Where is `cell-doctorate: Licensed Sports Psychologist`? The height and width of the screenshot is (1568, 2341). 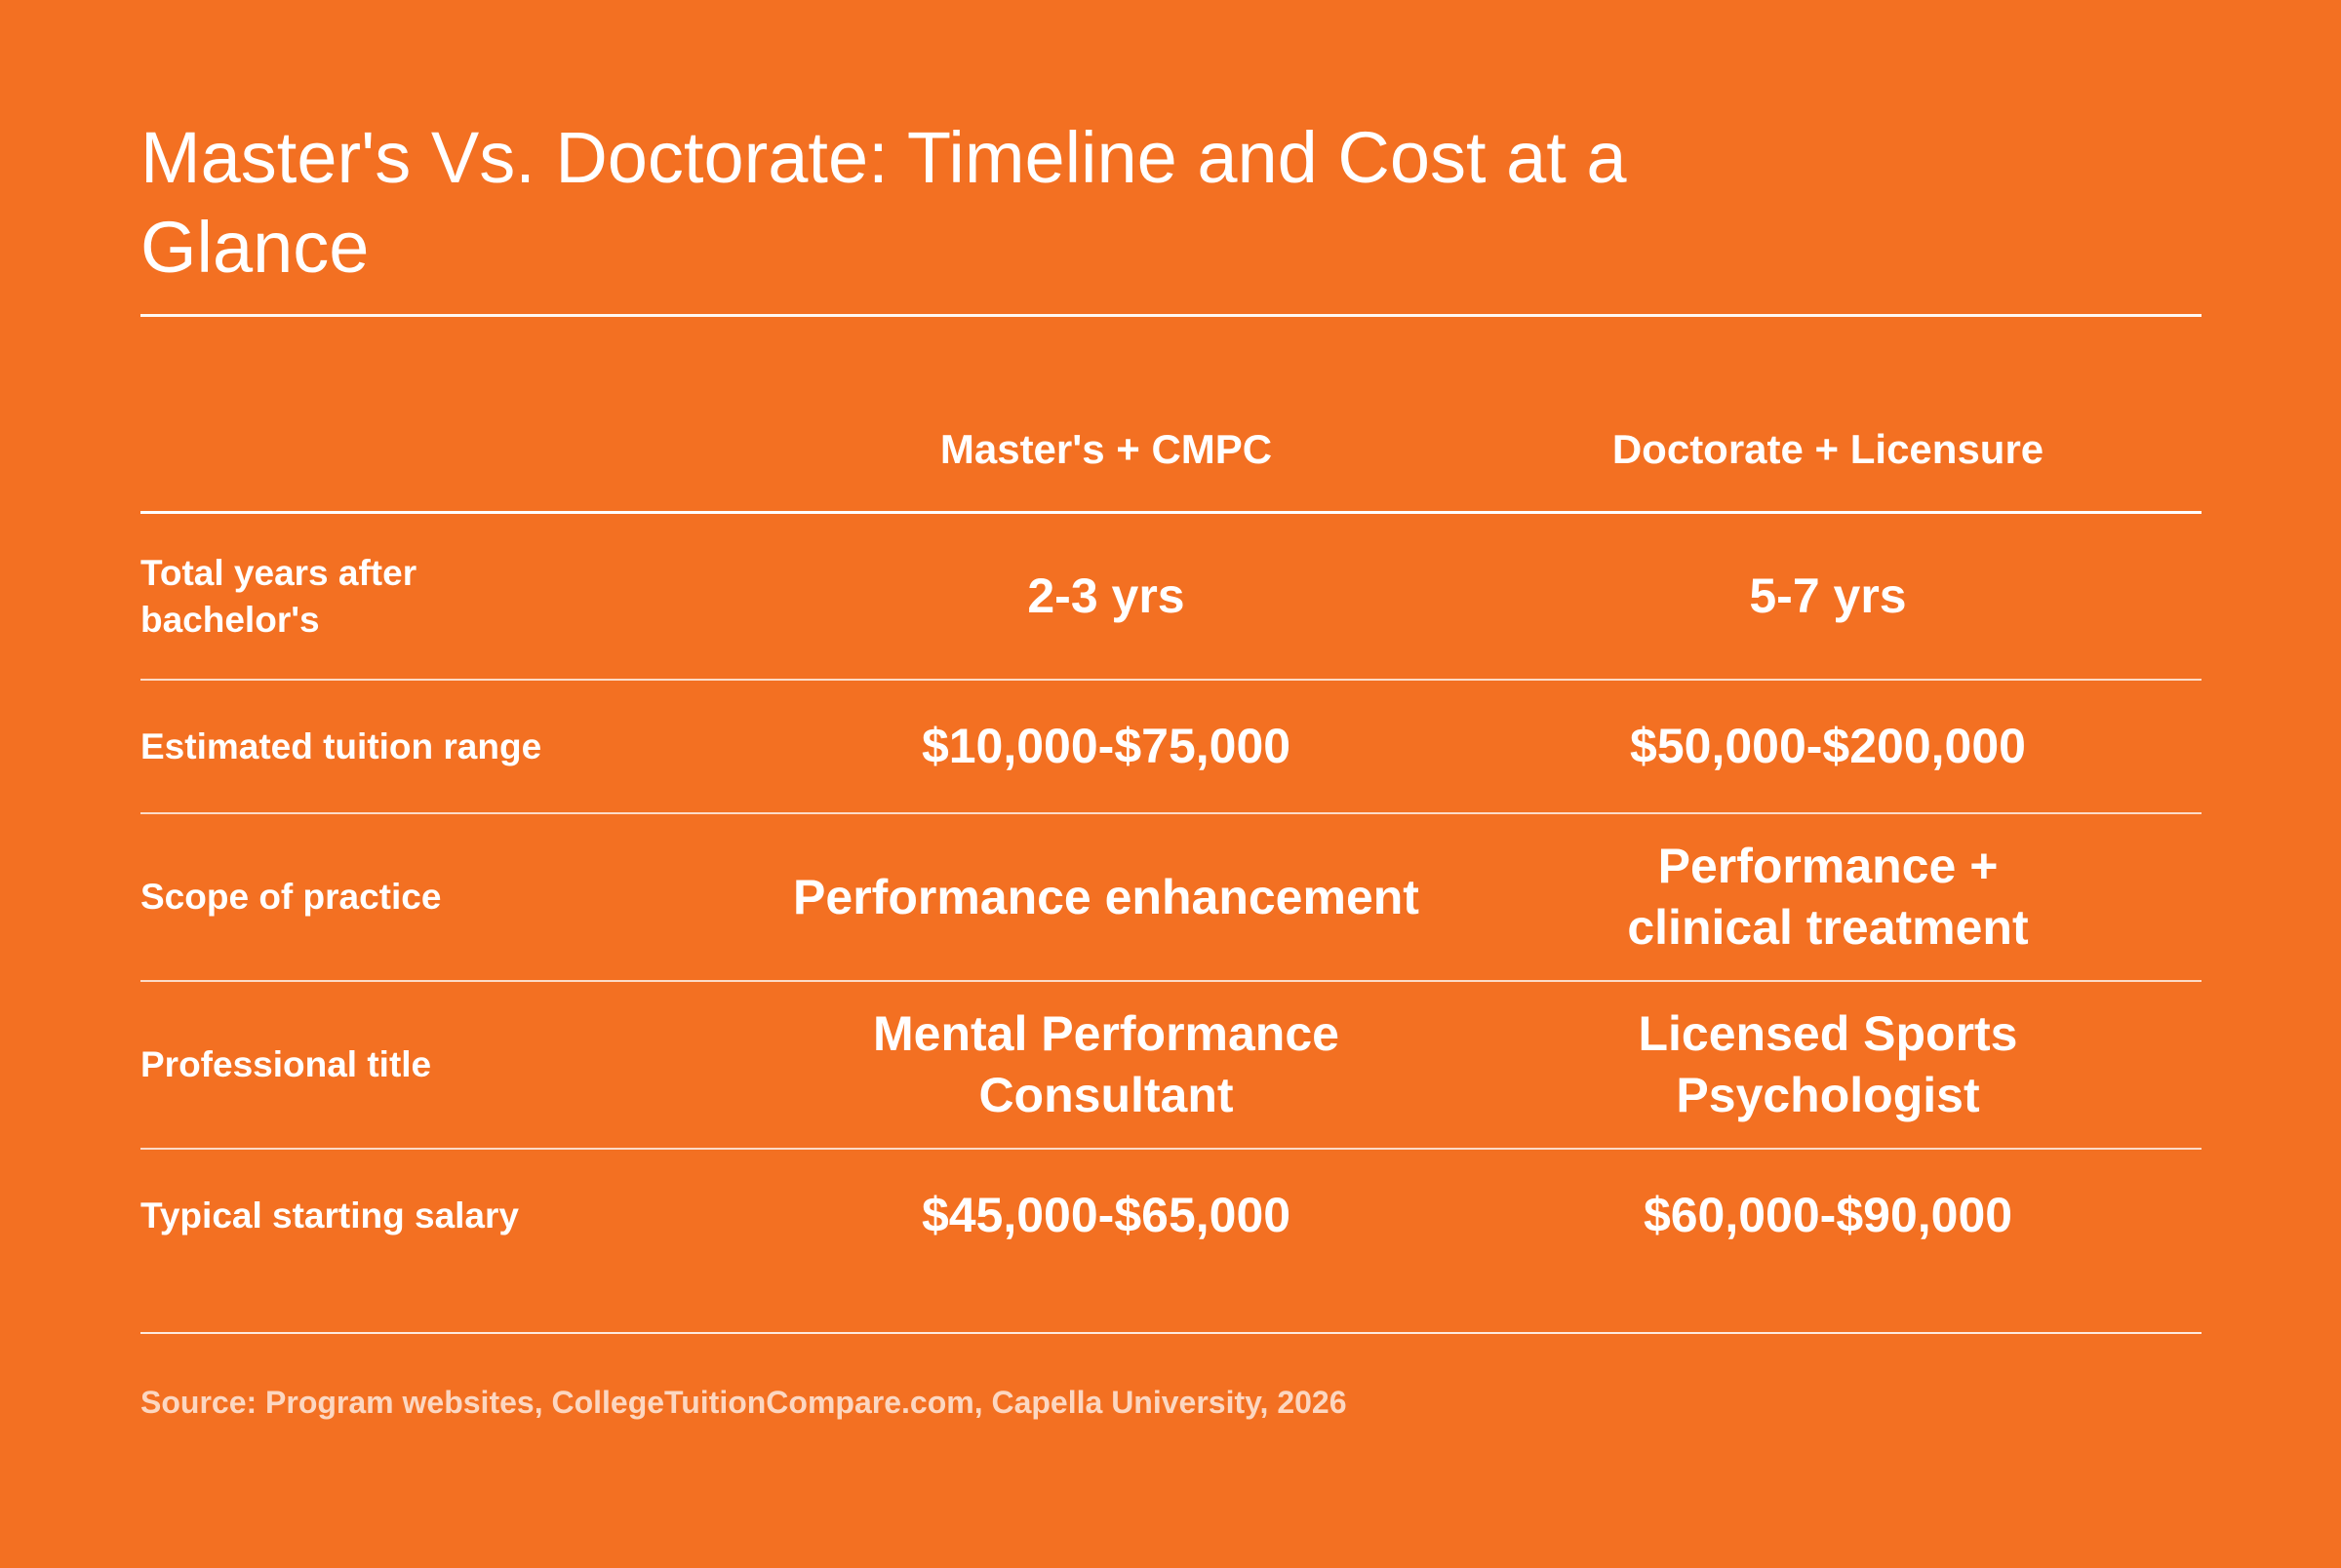
cell-doctorate: Licensed Sports Psychologist is located at coordinates (1828, 1064).